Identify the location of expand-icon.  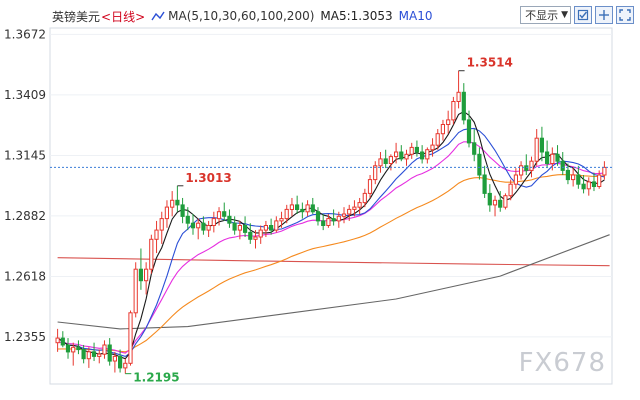
(625, 15).